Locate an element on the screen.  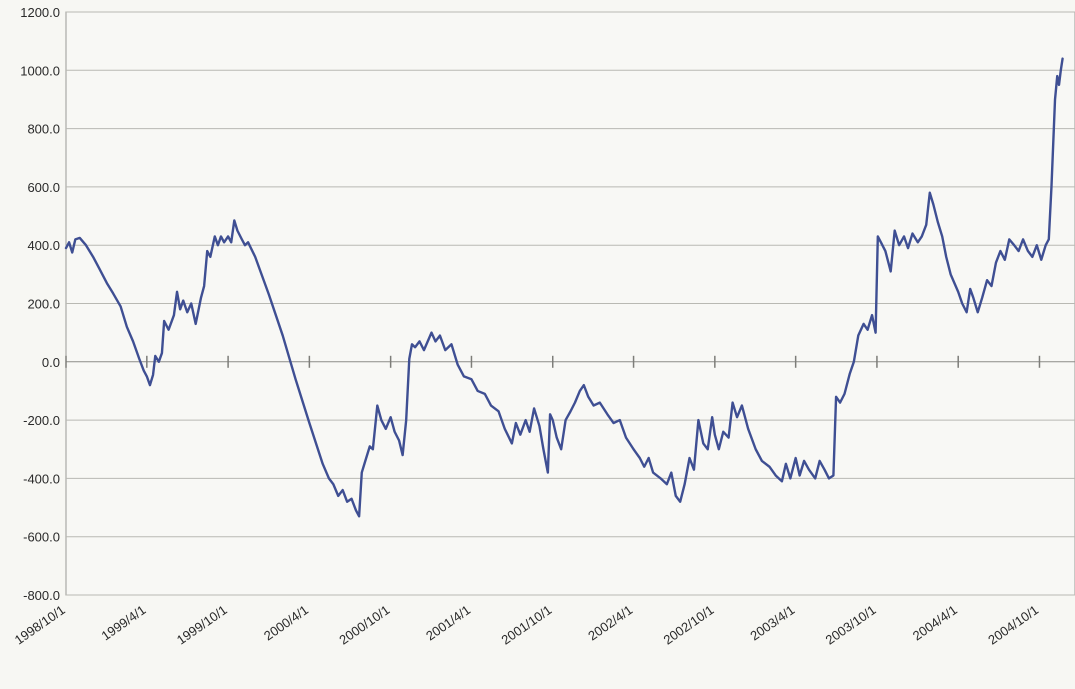
y-axis-tick-label: -200.0 is located at coordinates (41, 420).